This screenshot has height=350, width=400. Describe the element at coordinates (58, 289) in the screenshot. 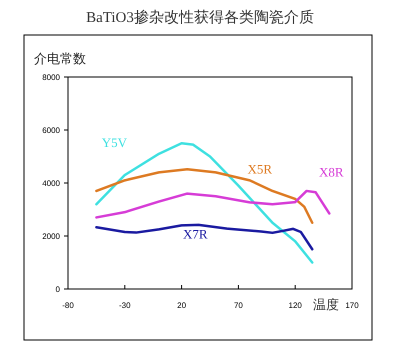

I see `y-tick-label: 0` at that location.